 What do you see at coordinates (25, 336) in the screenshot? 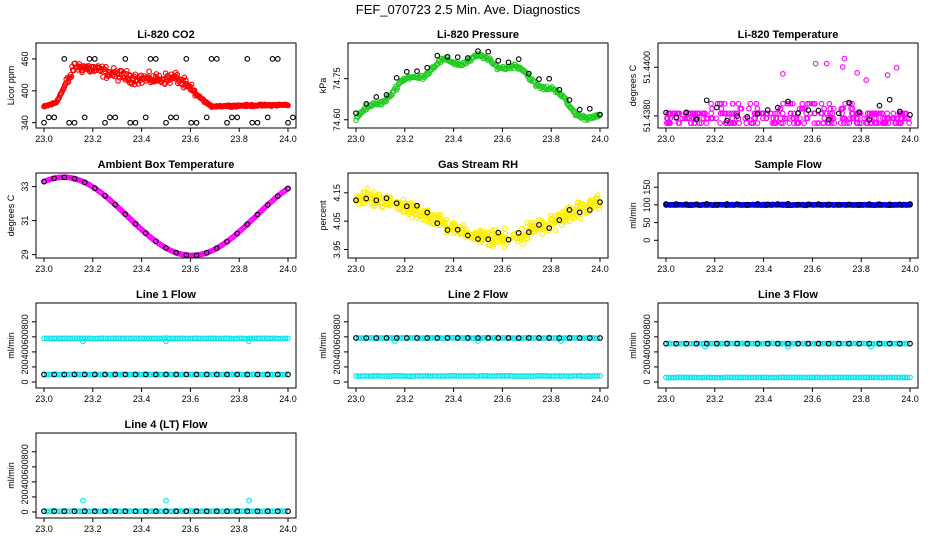
I see `y-tick-label: 600` at bounding box center [25, 336].